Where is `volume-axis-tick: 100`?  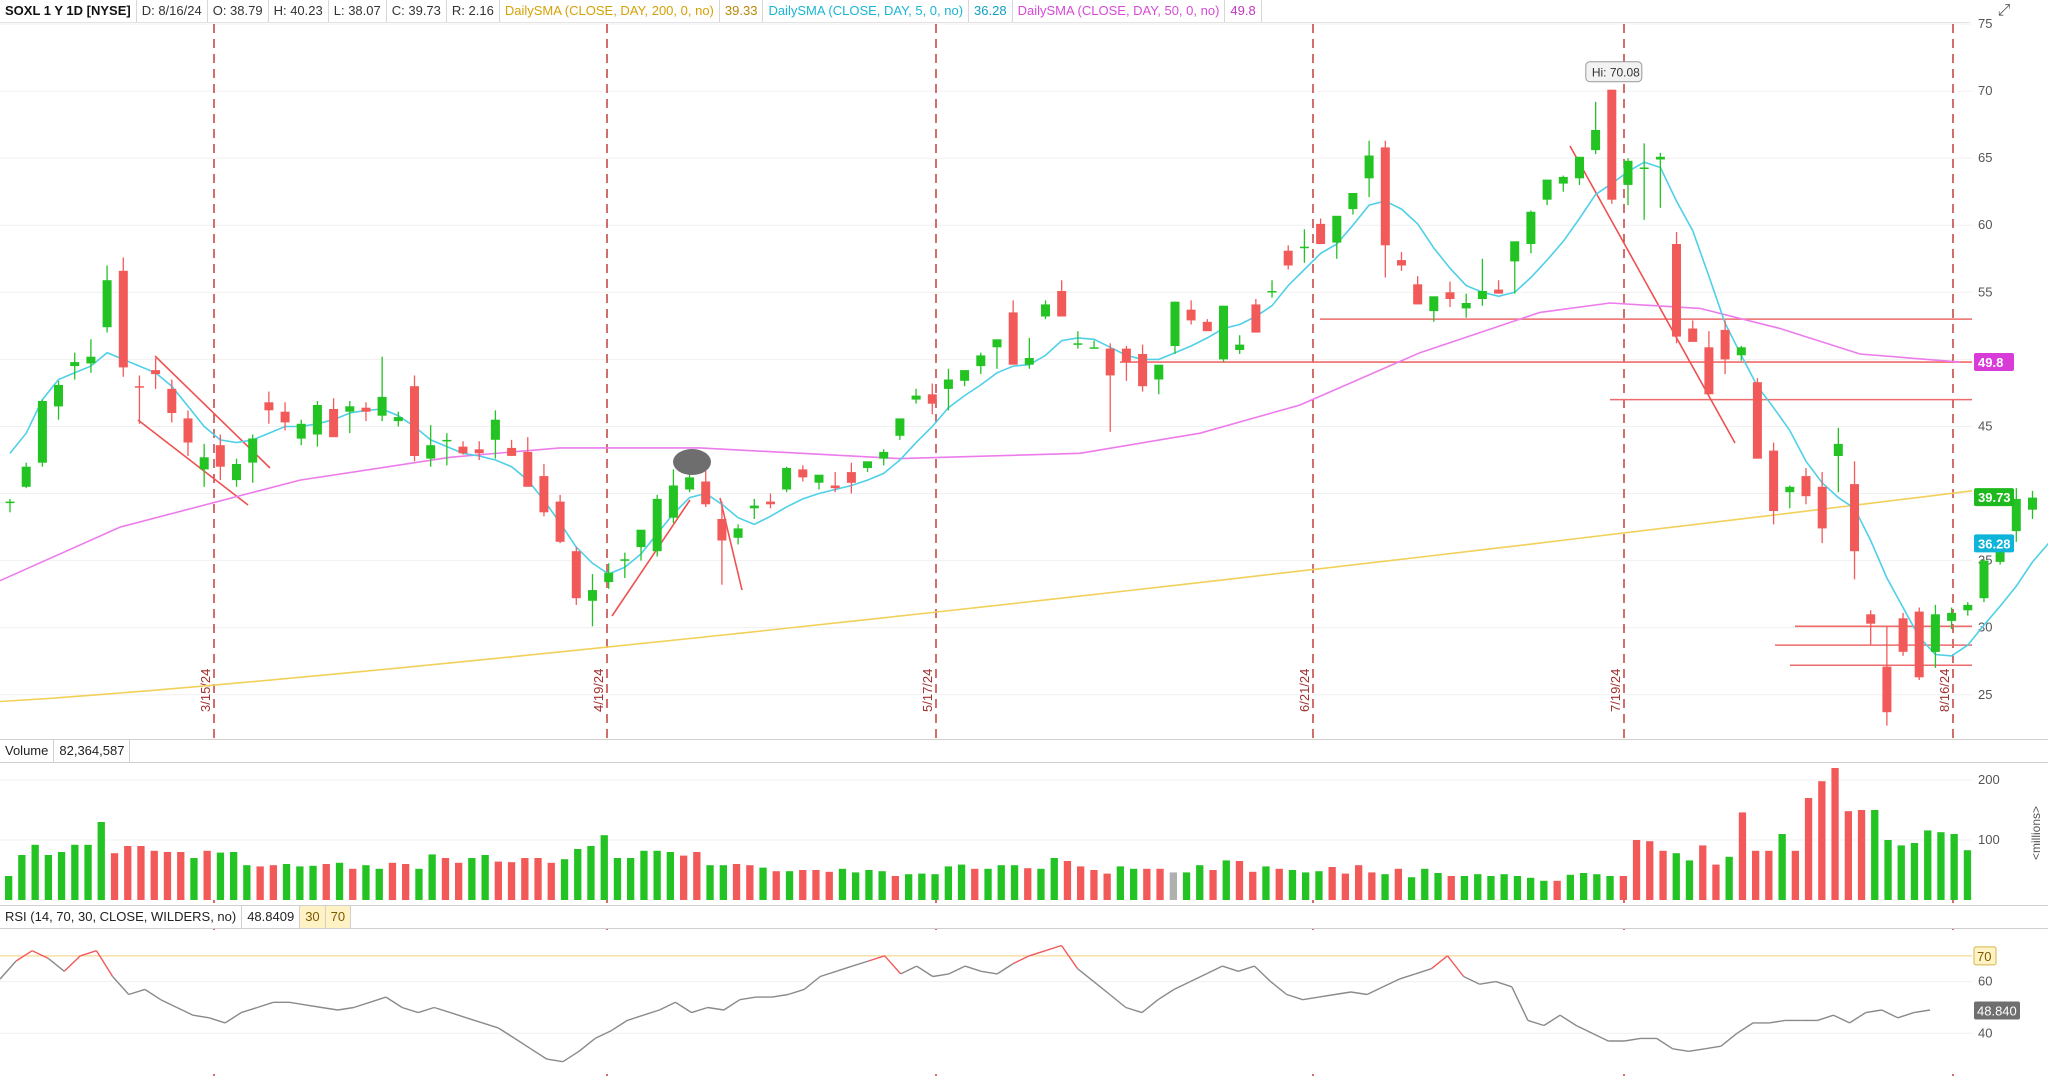 volume-axis-tick: 100 is located at coordinates (1989, 839).